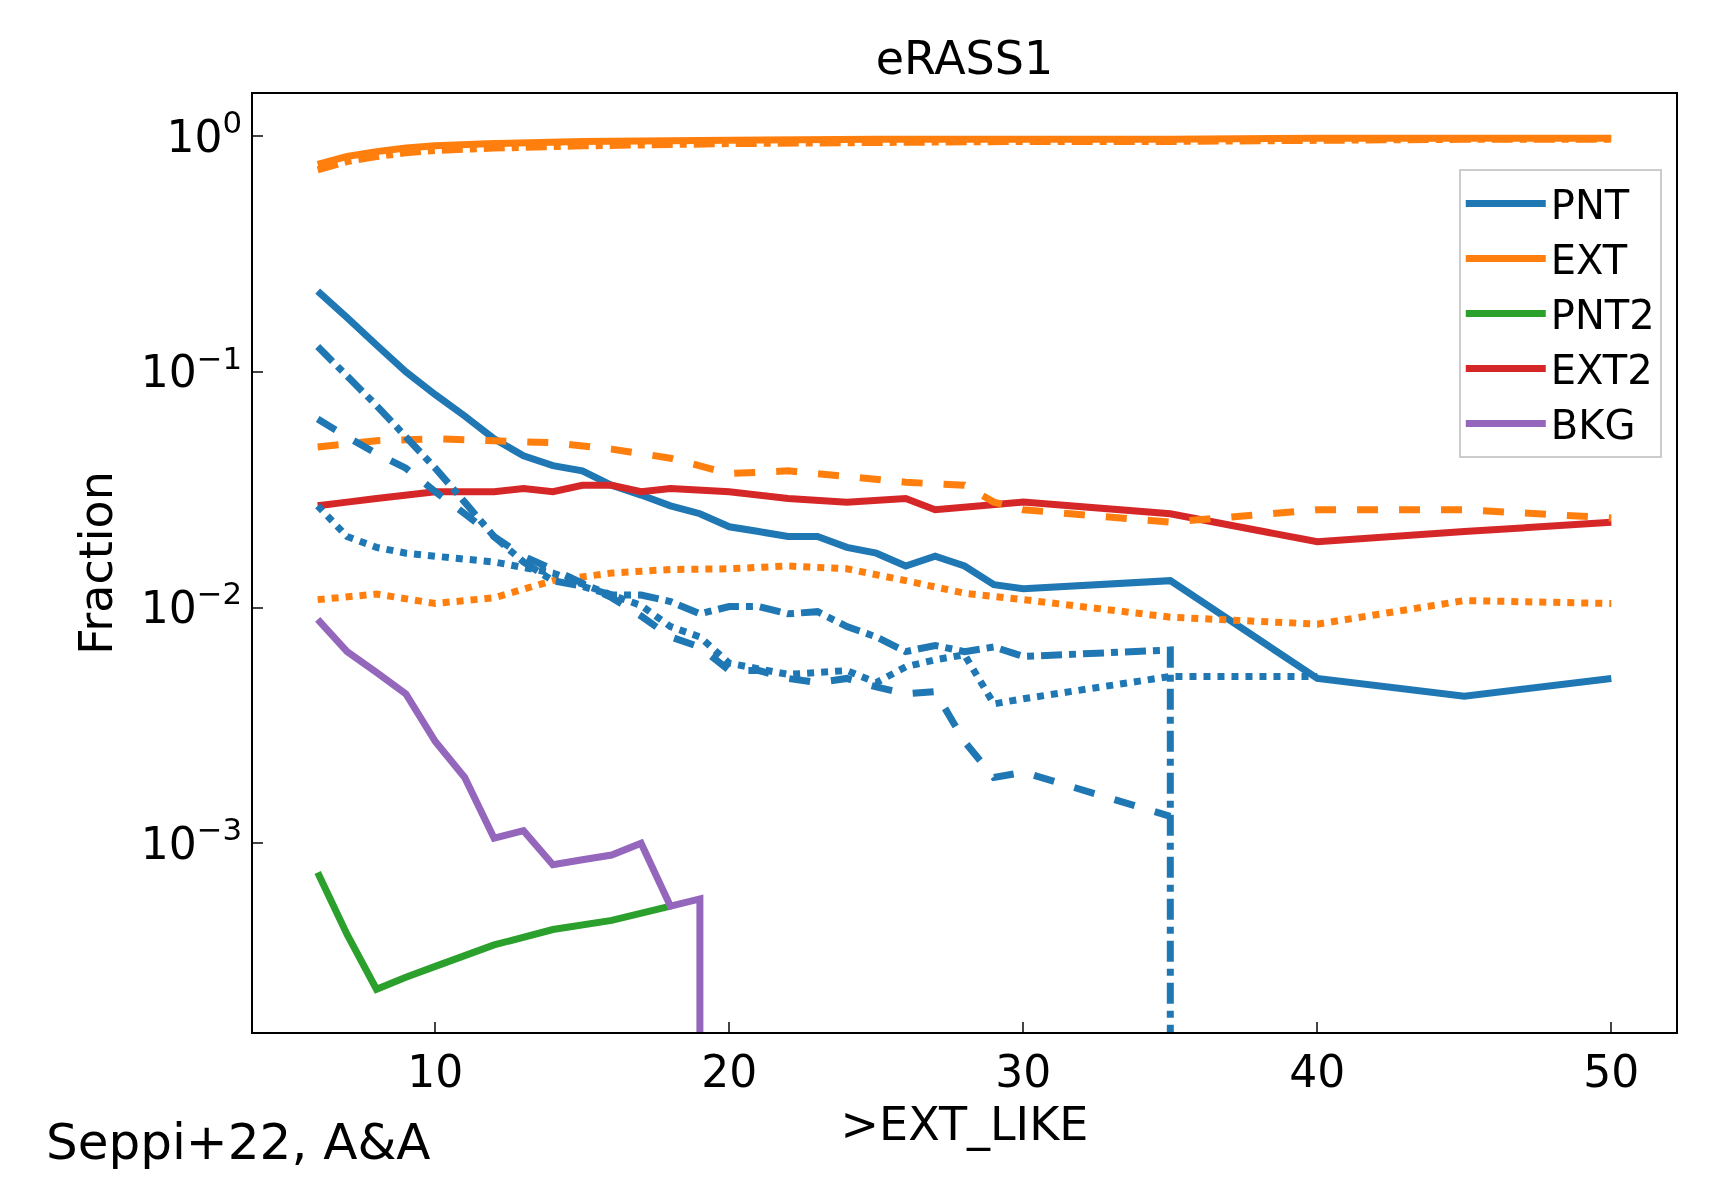 This screenshot has height=1182, width=1710. Describe the element at coordinates (964, 58) in the screenshot. I see `chart-title: eRASS1` at that location.